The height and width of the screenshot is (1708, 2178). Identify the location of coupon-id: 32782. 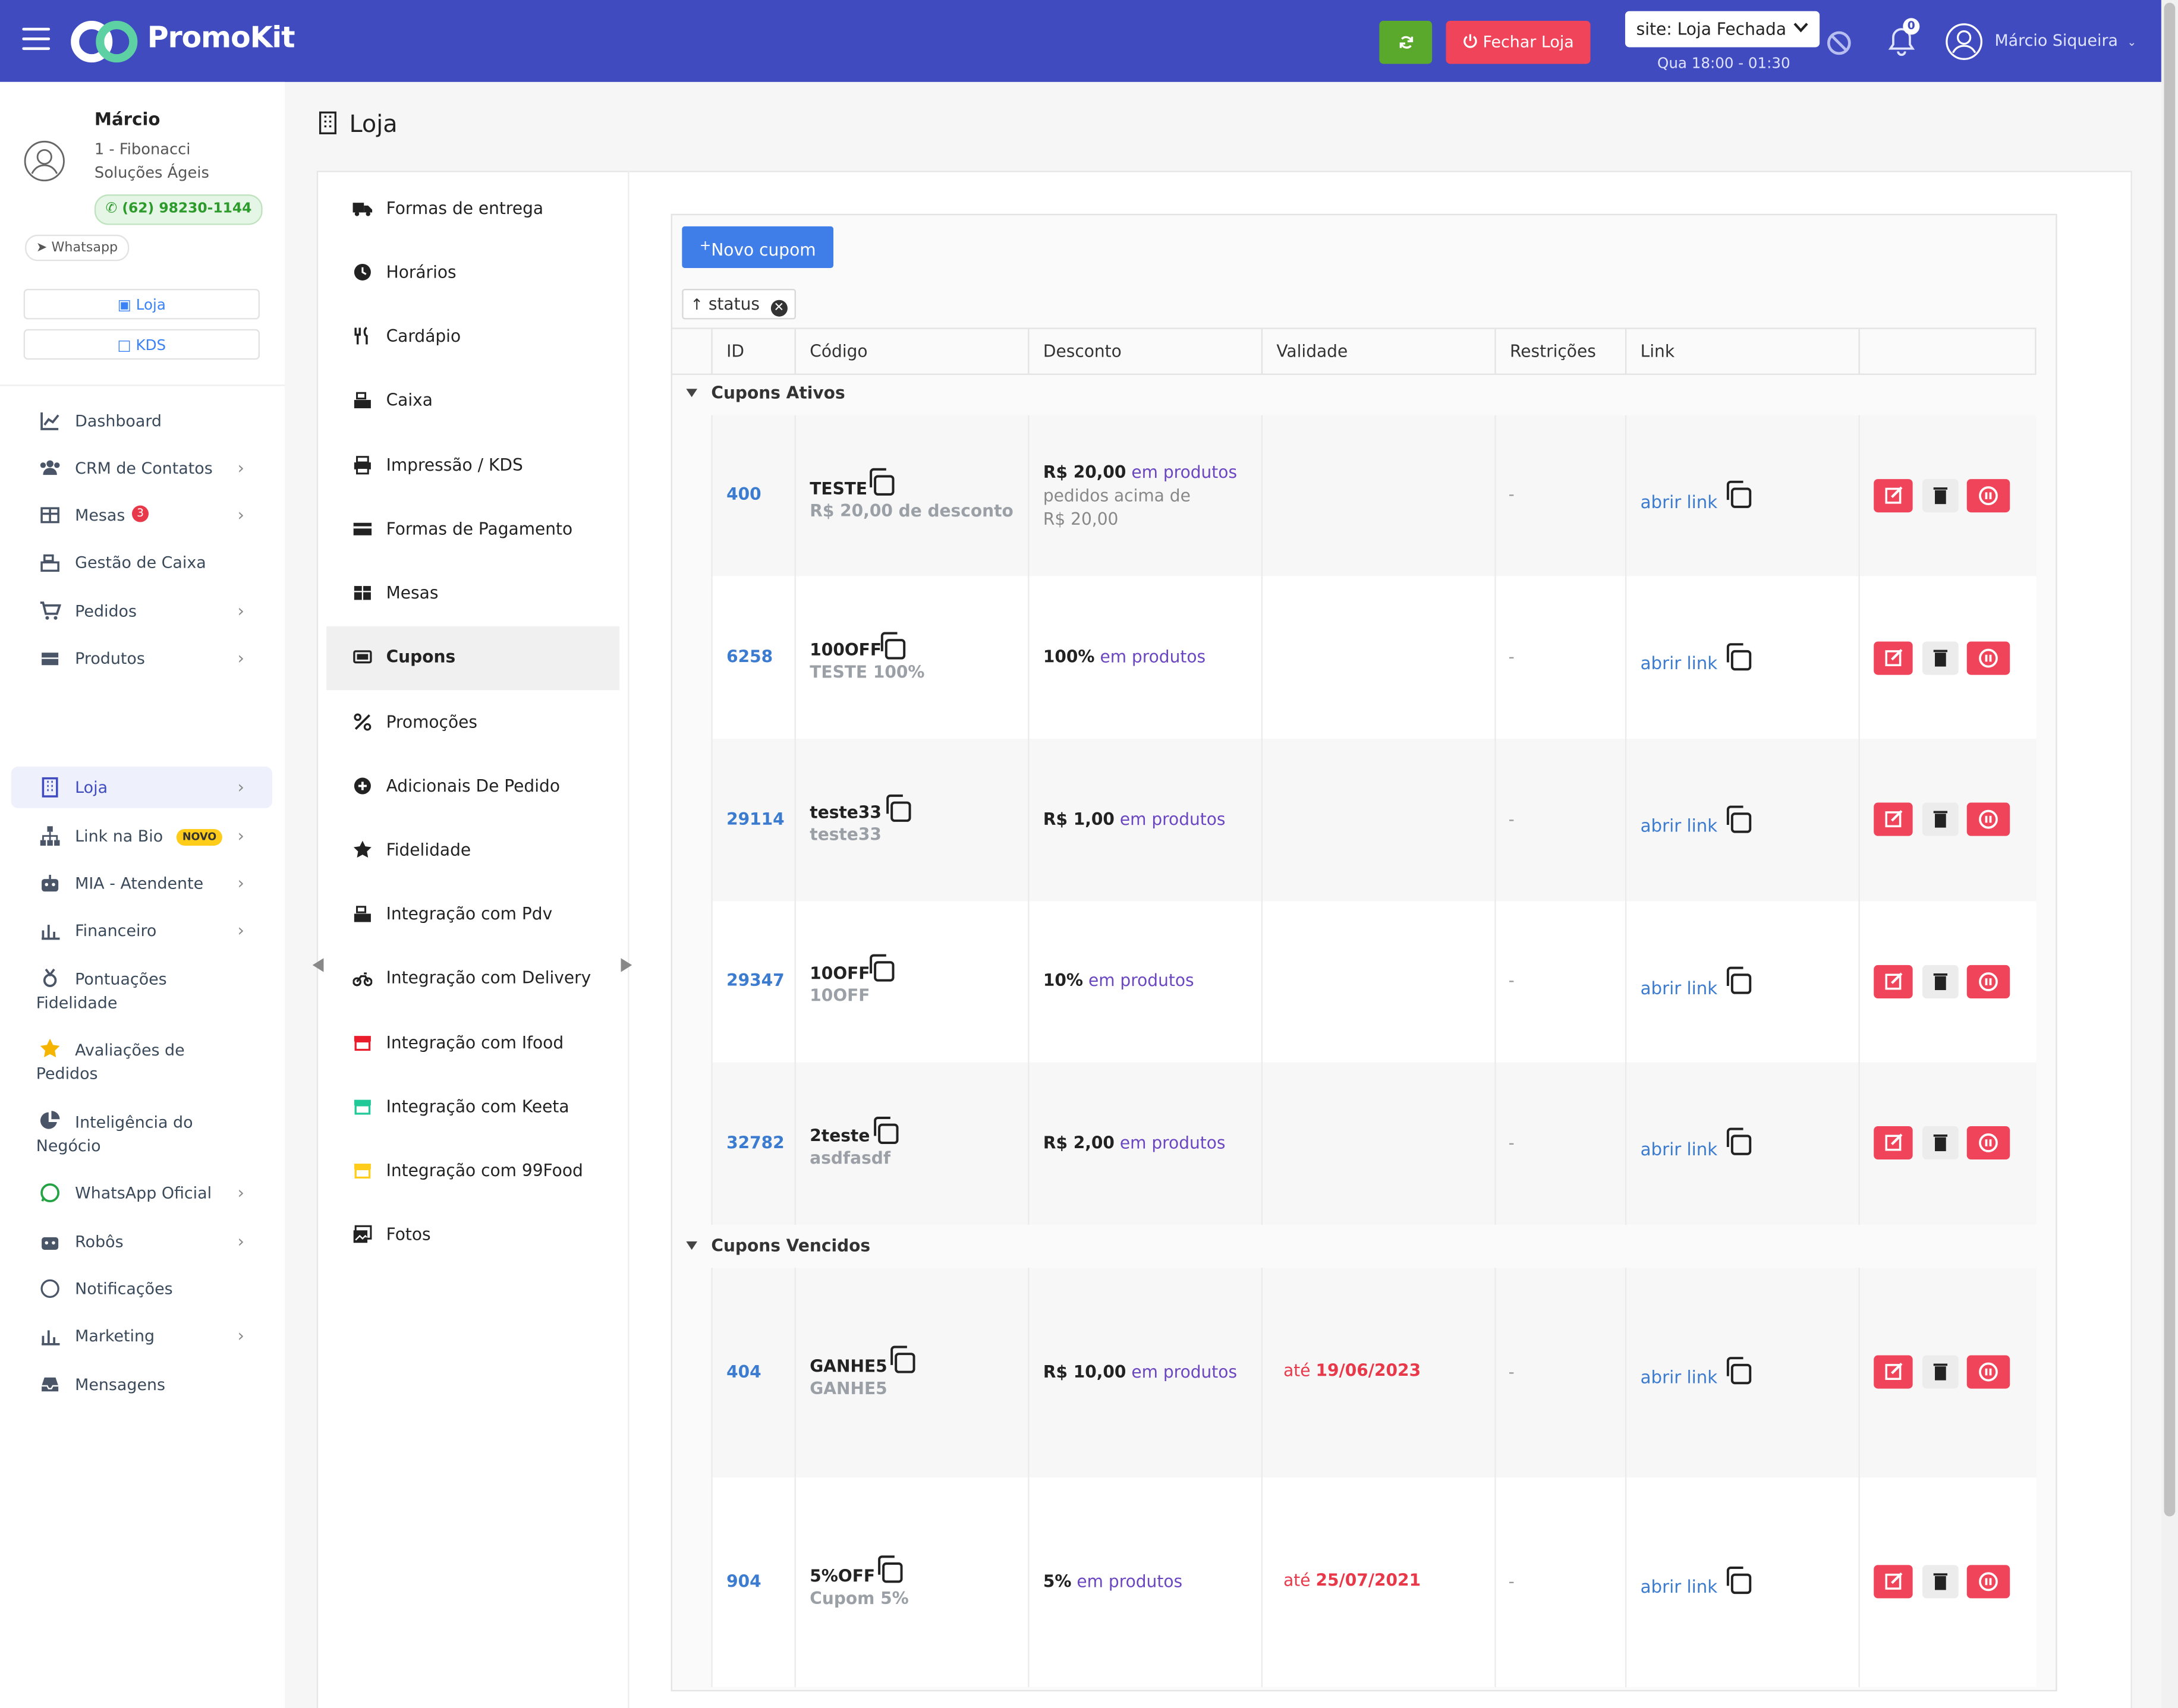
(755, 1143).